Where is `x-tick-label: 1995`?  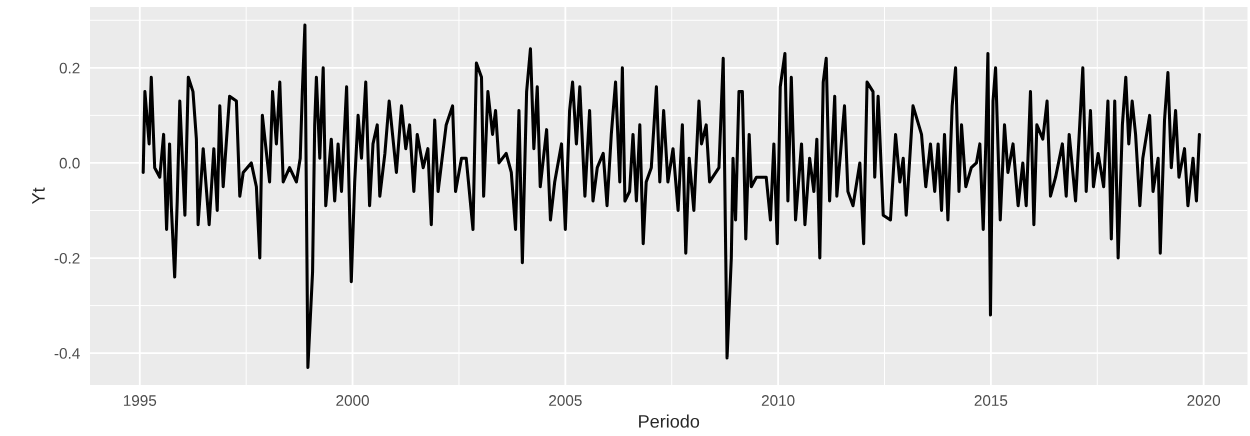
x-tick-label: 1995 is located at coordinates (140, 400).